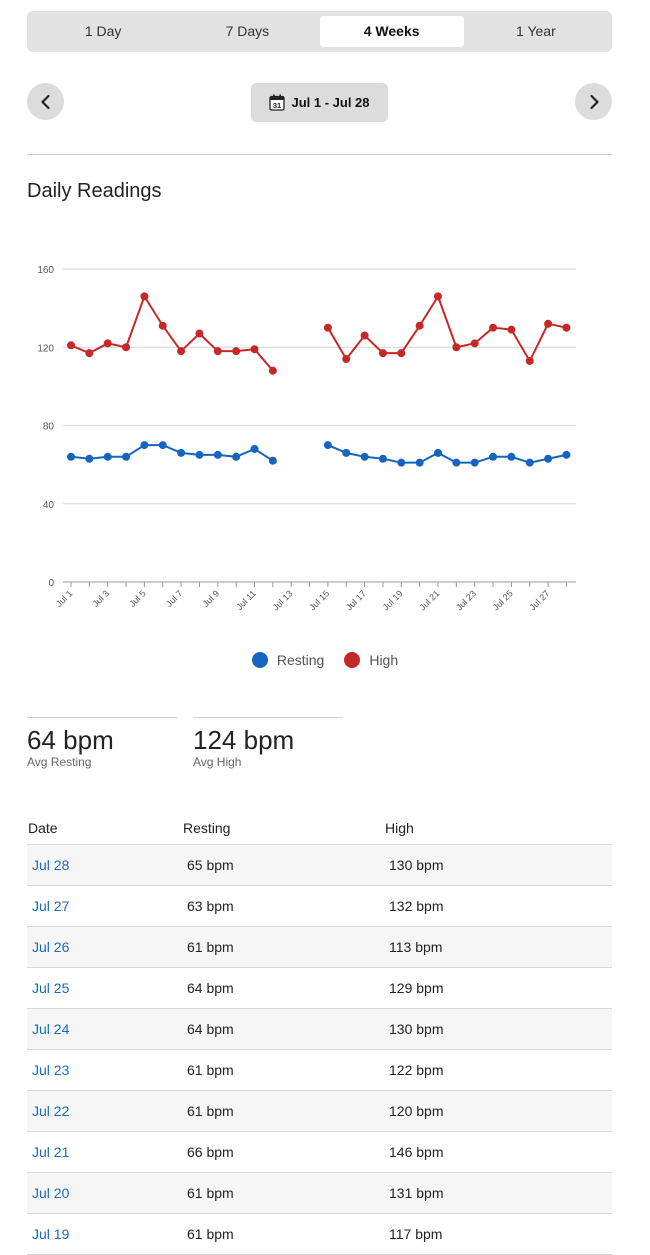 Image resolution: width=650 pixels, height=1255 pixels. What do you see at coordinates (319, 988) in the screenshot?
I see `table-row: Jul 25 64 bpm 129 bpm` at bounding box center [319, 988].